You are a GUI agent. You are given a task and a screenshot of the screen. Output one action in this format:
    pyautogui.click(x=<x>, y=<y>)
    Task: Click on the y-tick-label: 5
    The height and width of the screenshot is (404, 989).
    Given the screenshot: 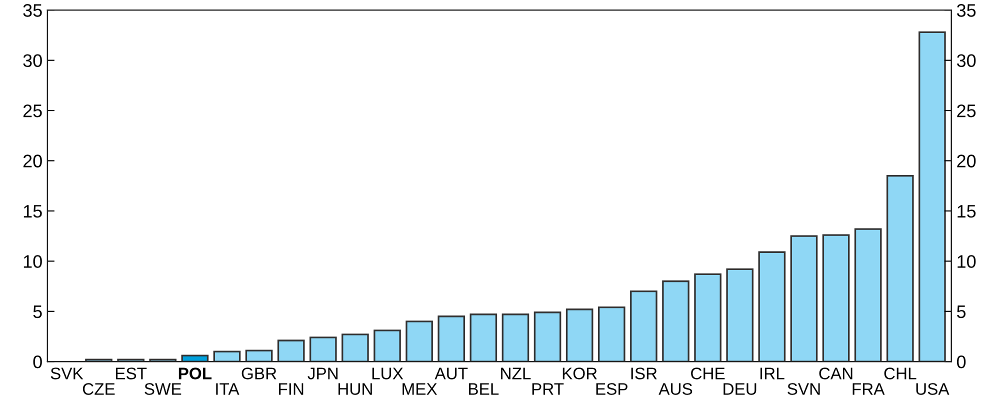 What is the action you would take?
    pyautogui.click(x=37, y=311)
    